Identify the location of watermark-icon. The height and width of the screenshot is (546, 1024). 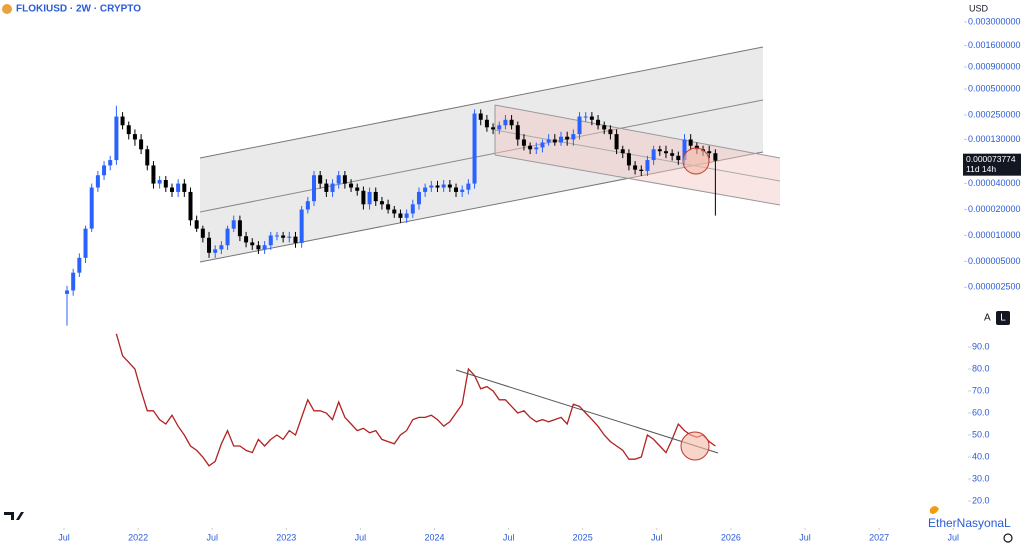
(934, 510).